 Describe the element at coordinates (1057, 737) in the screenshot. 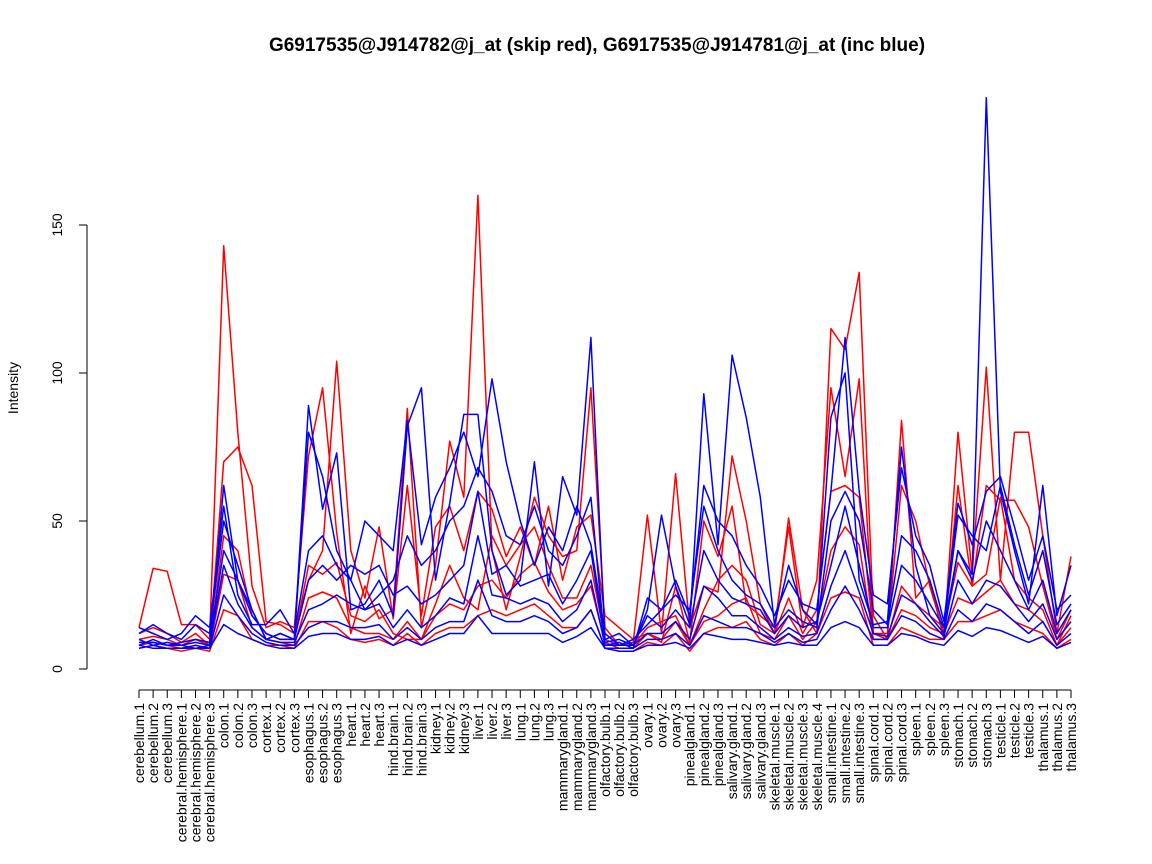

I see `x-tick-label: thalamus.2` at that location.